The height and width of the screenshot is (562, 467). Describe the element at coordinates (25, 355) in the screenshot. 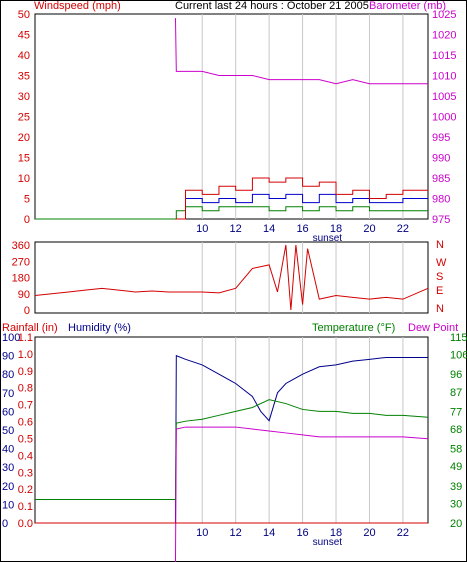

I see `rain-y-tick-10: 1.0` at that location.